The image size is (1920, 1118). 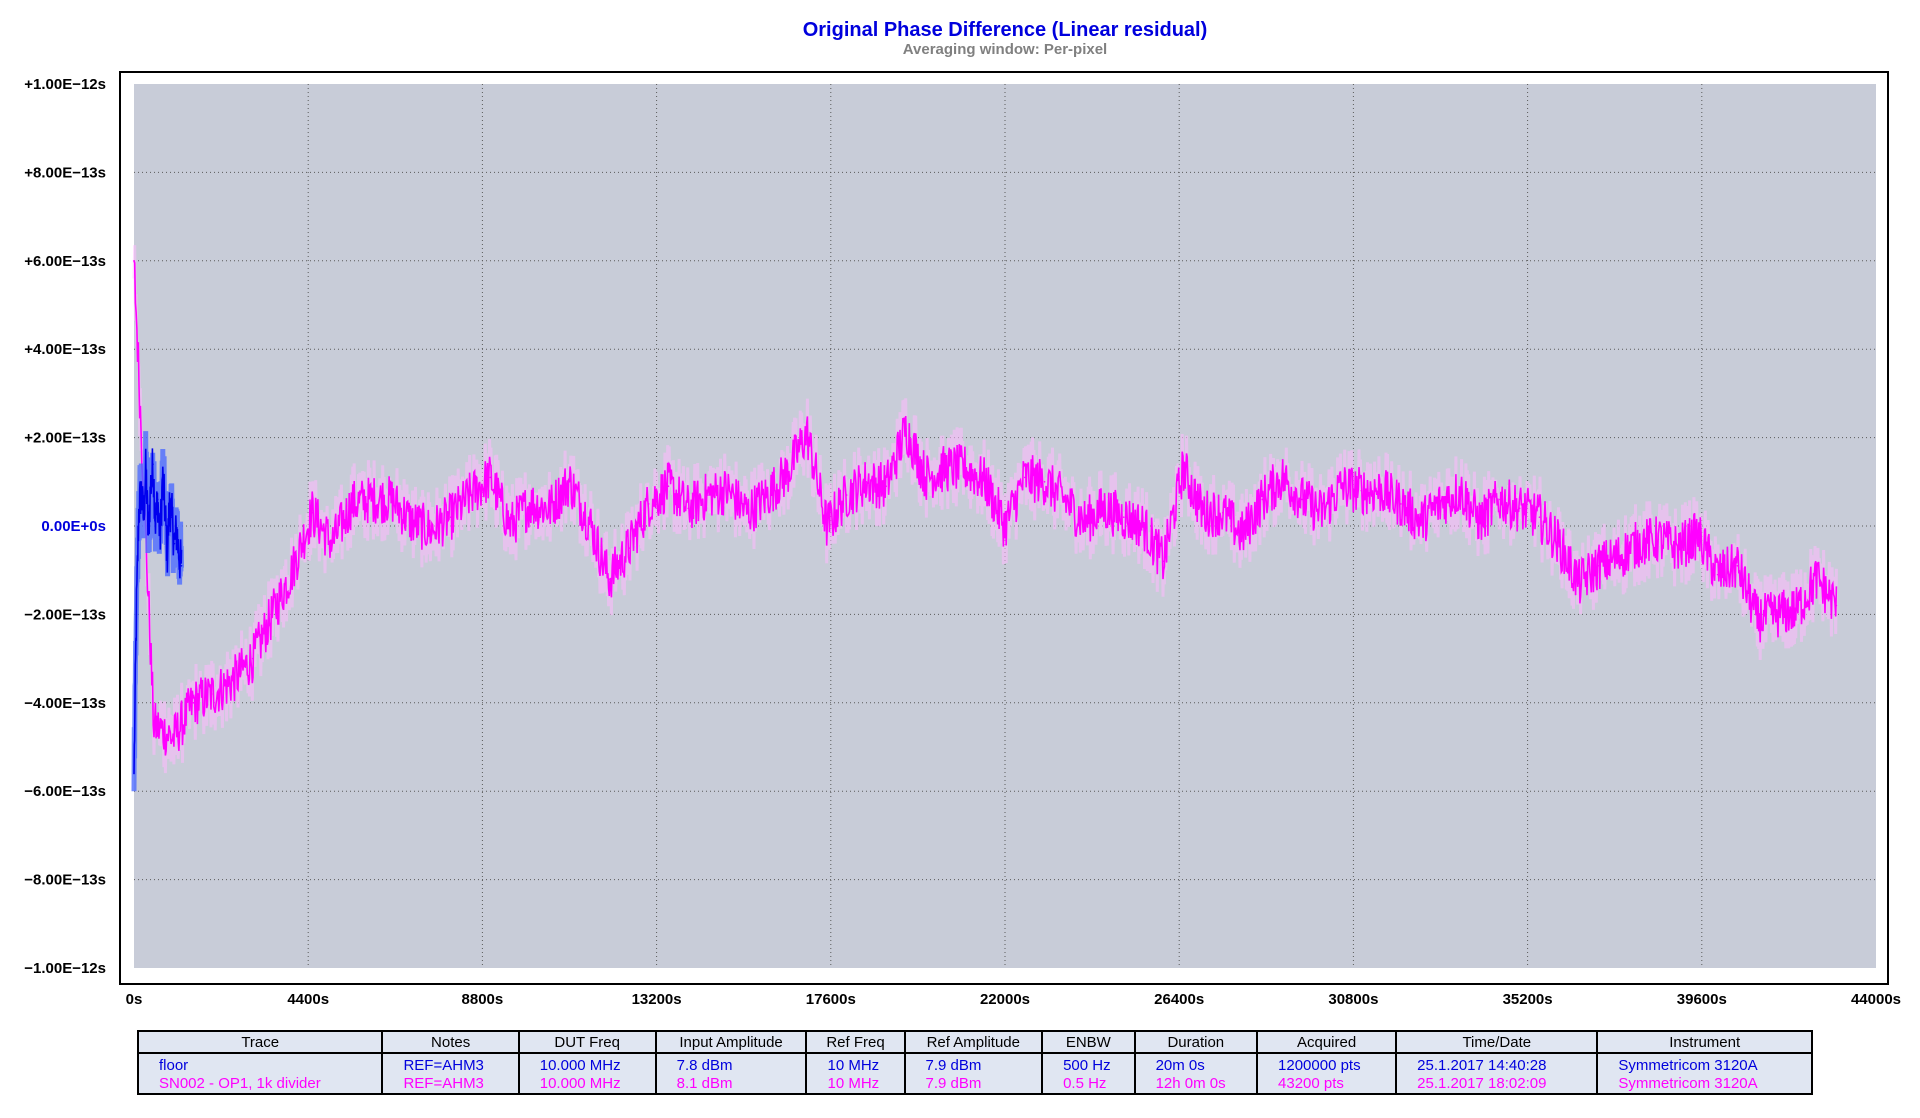 What do you see at coordinates (1327, 1085) in the screenshot?
I see `table-cell: 43200 pts` at bounding box center [1327, 1085].